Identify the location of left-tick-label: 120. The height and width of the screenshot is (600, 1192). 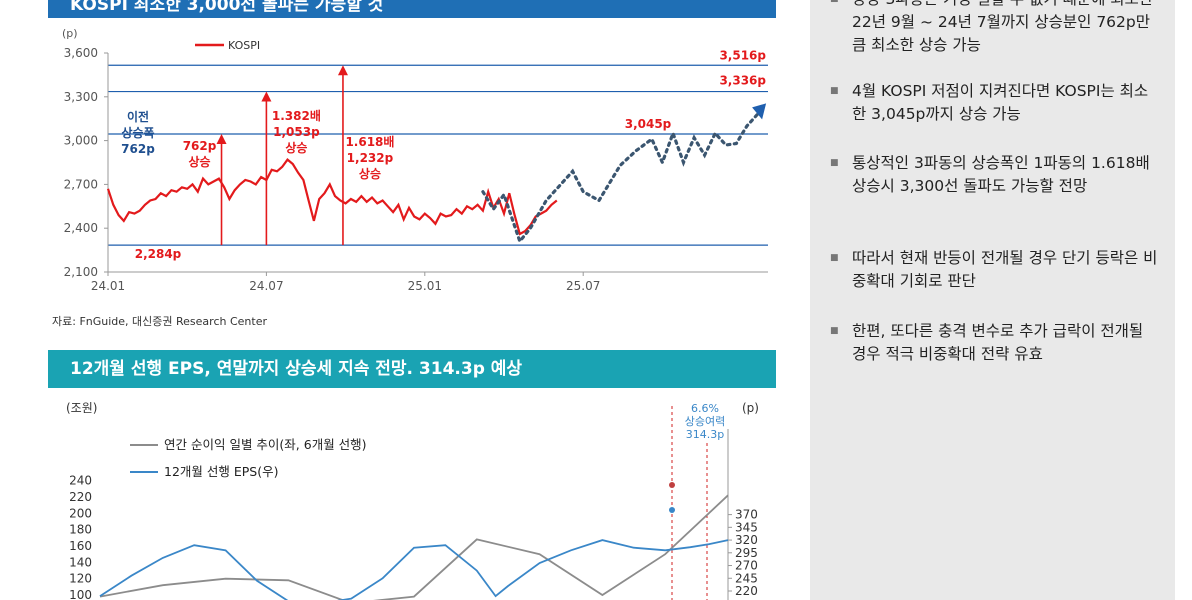
(80, 579).